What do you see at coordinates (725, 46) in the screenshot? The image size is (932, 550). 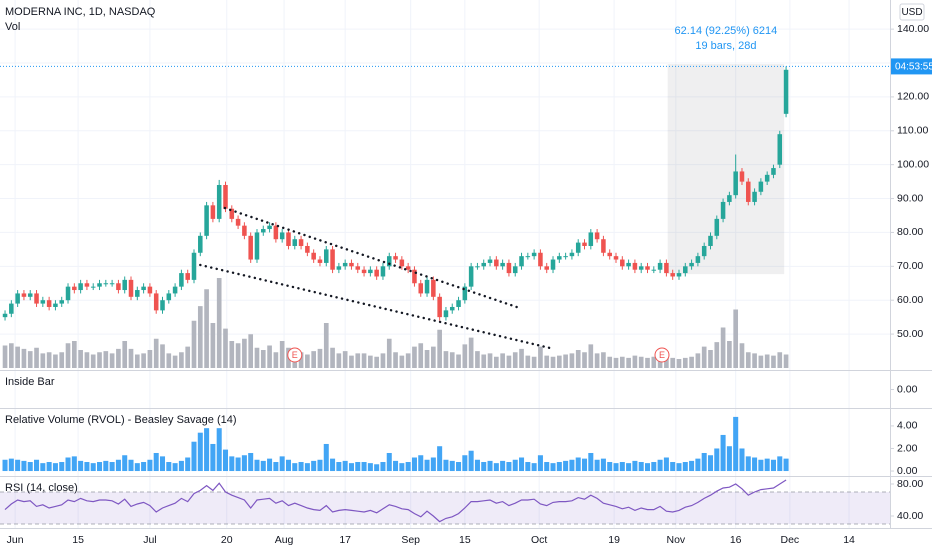 I see `range-annotation: 19 bars, 28d` at bounding box center [725, 46].